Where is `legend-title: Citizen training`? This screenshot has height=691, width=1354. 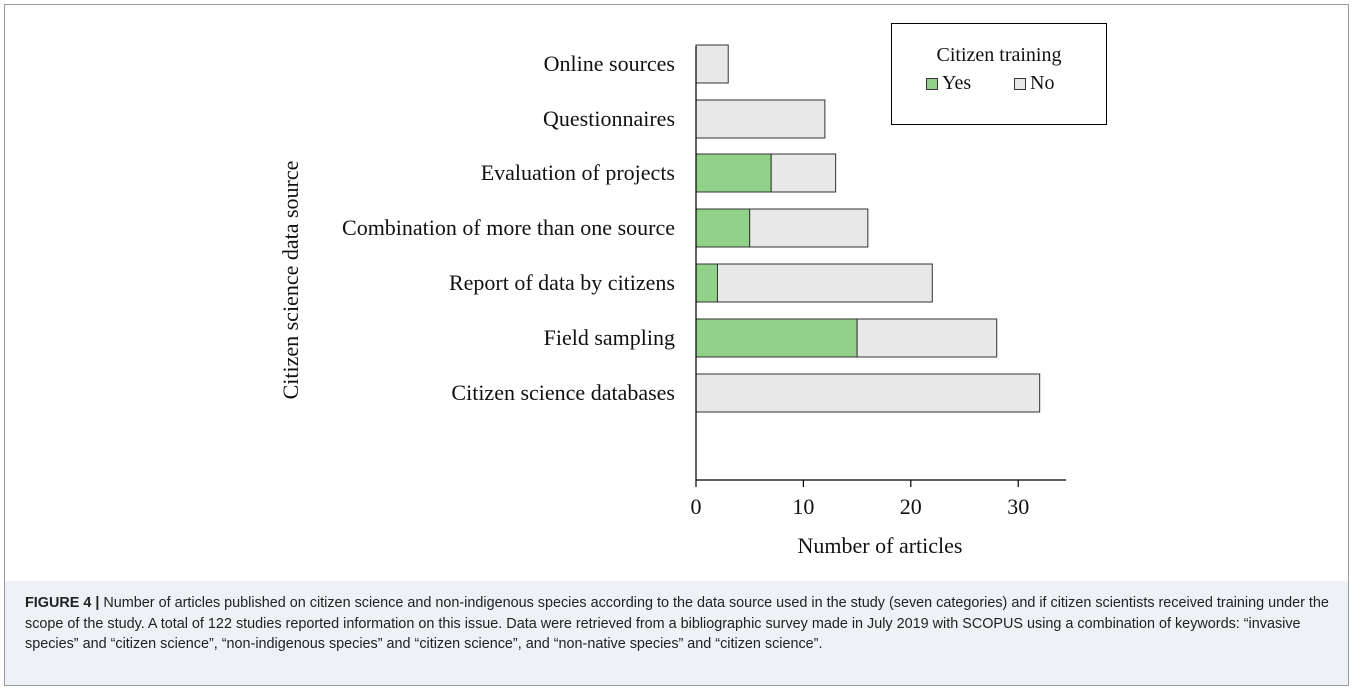 legend-title: Citizen training is located at coordinates (999, 55).